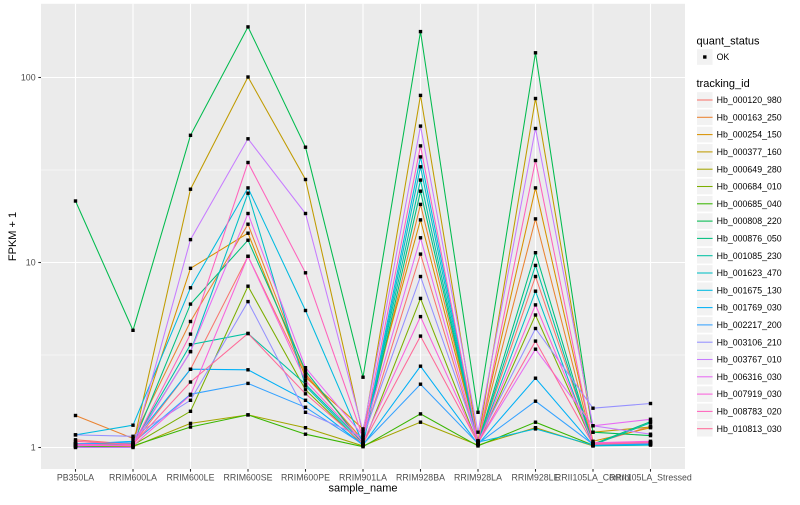 The image size is (800, 505). I want to click on svg-text: RRIM600SE, so click(248, 477).